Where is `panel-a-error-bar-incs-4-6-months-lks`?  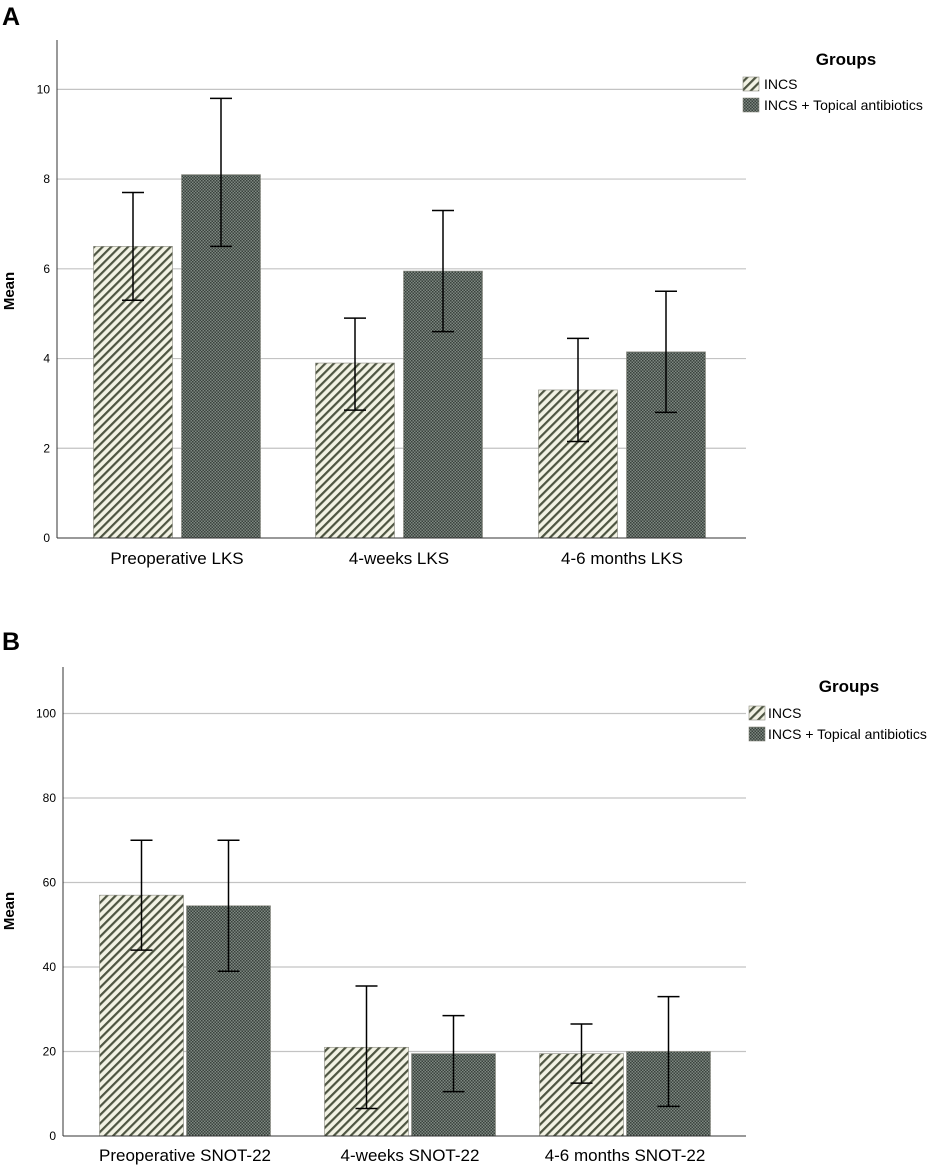
panel-a-error-bar-incs-4-6-months-lks is located at coordinates (578, 390).